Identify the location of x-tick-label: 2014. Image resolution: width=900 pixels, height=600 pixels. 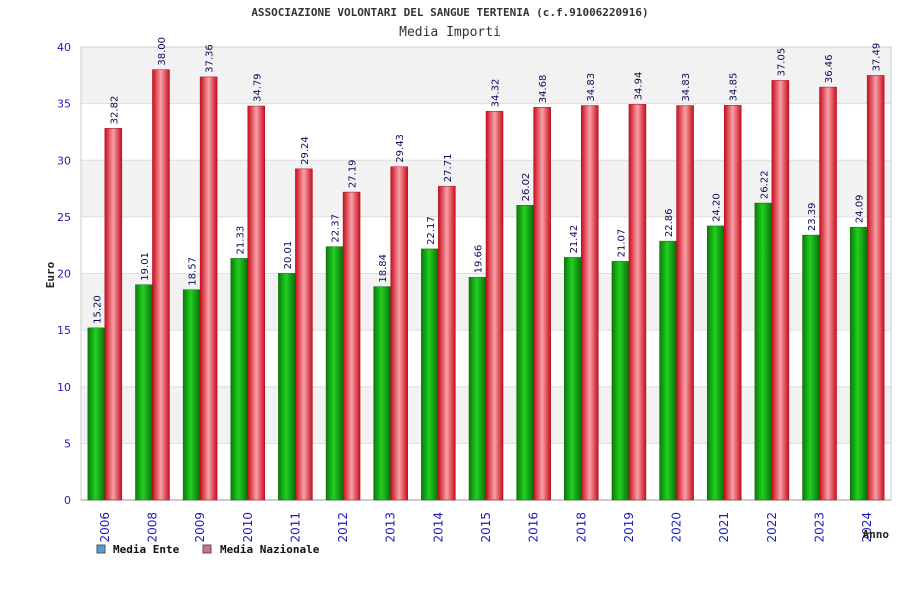
(438, 527).